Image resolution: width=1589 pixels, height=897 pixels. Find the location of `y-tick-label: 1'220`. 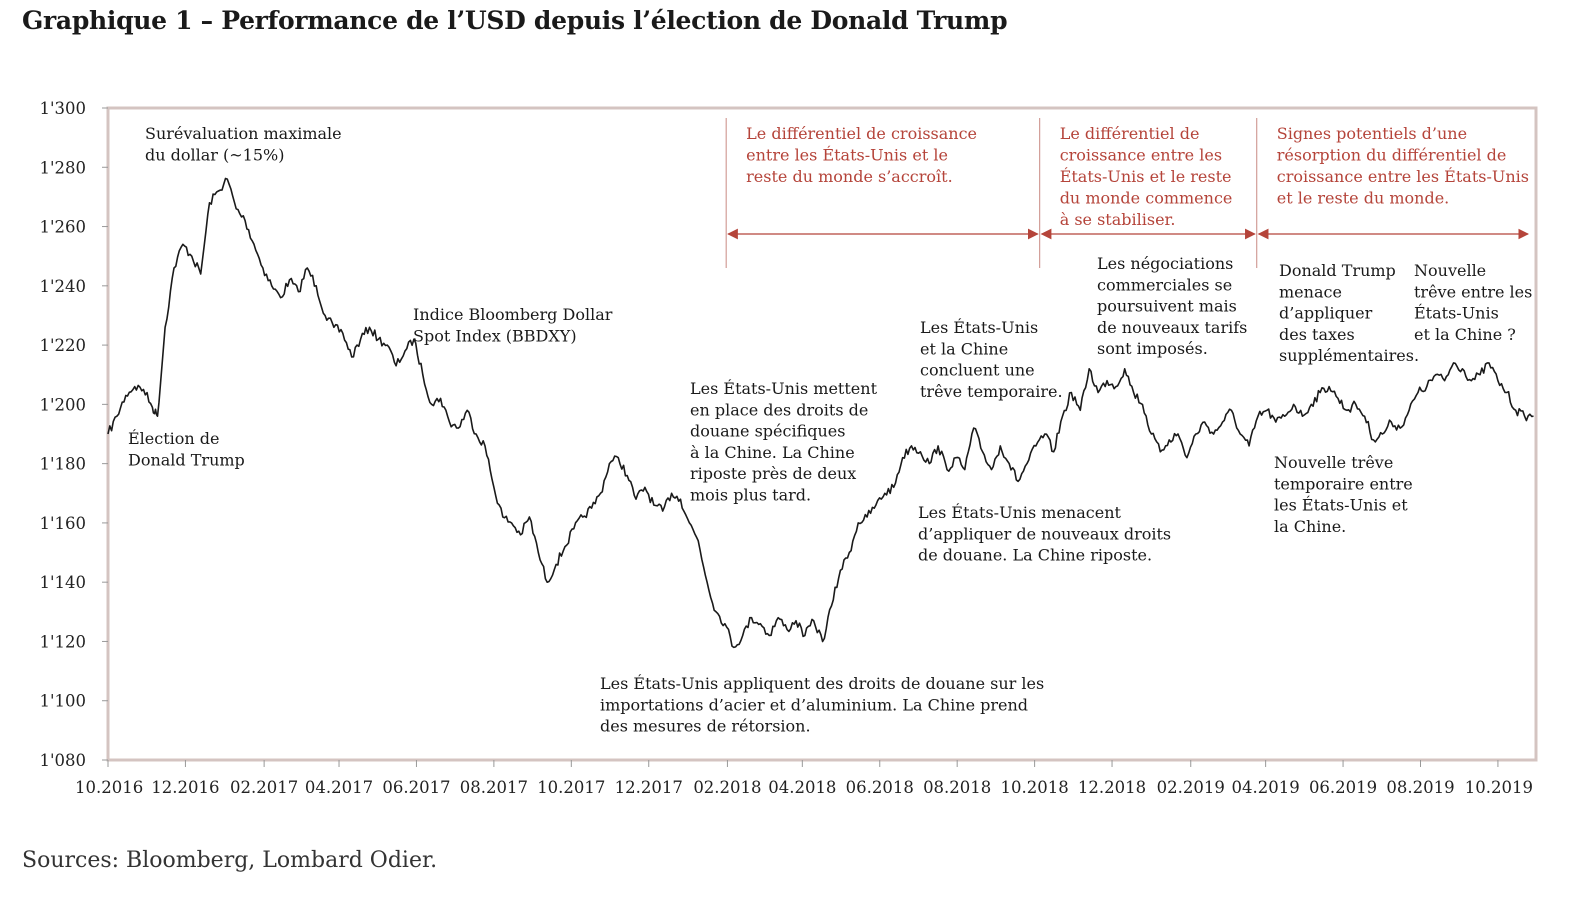

y-tick-label: 1'220 is located at coordinates (62, 345).